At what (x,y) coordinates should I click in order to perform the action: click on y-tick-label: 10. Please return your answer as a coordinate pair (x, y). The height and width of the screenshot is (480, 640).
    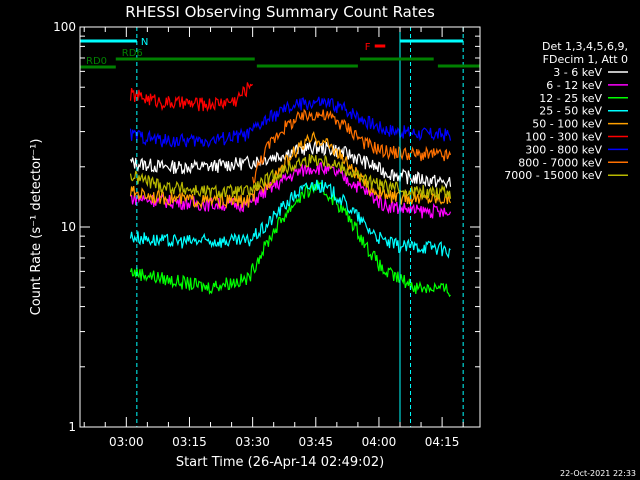
    Looking at the image, I should click on (68, 227).